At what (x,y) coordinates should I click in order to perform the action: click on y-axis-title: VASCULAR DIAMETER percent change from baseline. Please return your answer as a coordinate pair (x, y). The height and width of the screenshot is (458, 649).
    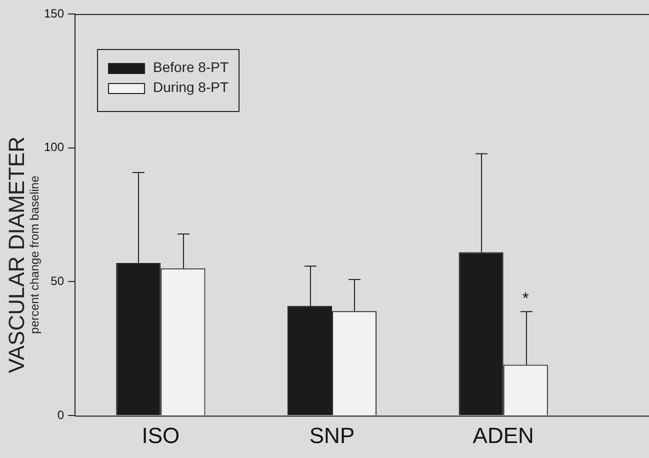
    Looking at the image, I should click on (23, 255).